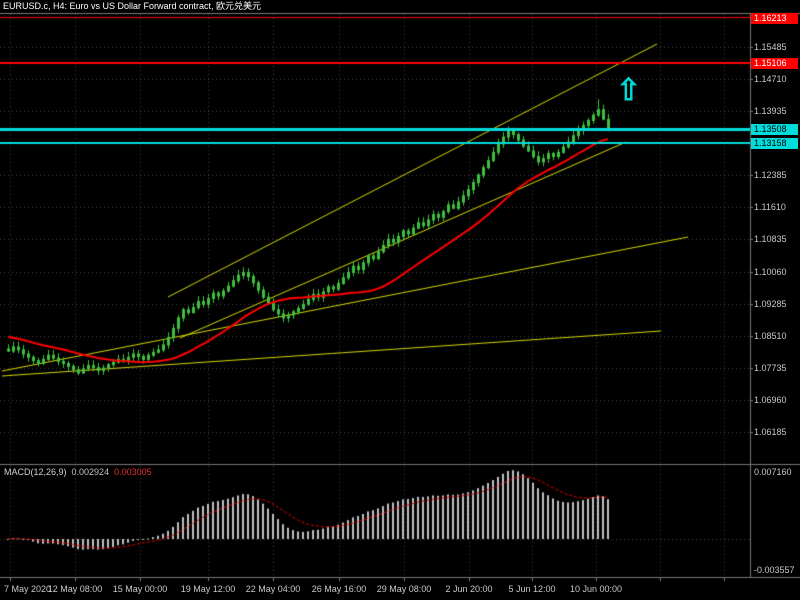 This screenshot has width=800, height=600. I want to click on price-axis-label: 1.06960, so click(770, 400).